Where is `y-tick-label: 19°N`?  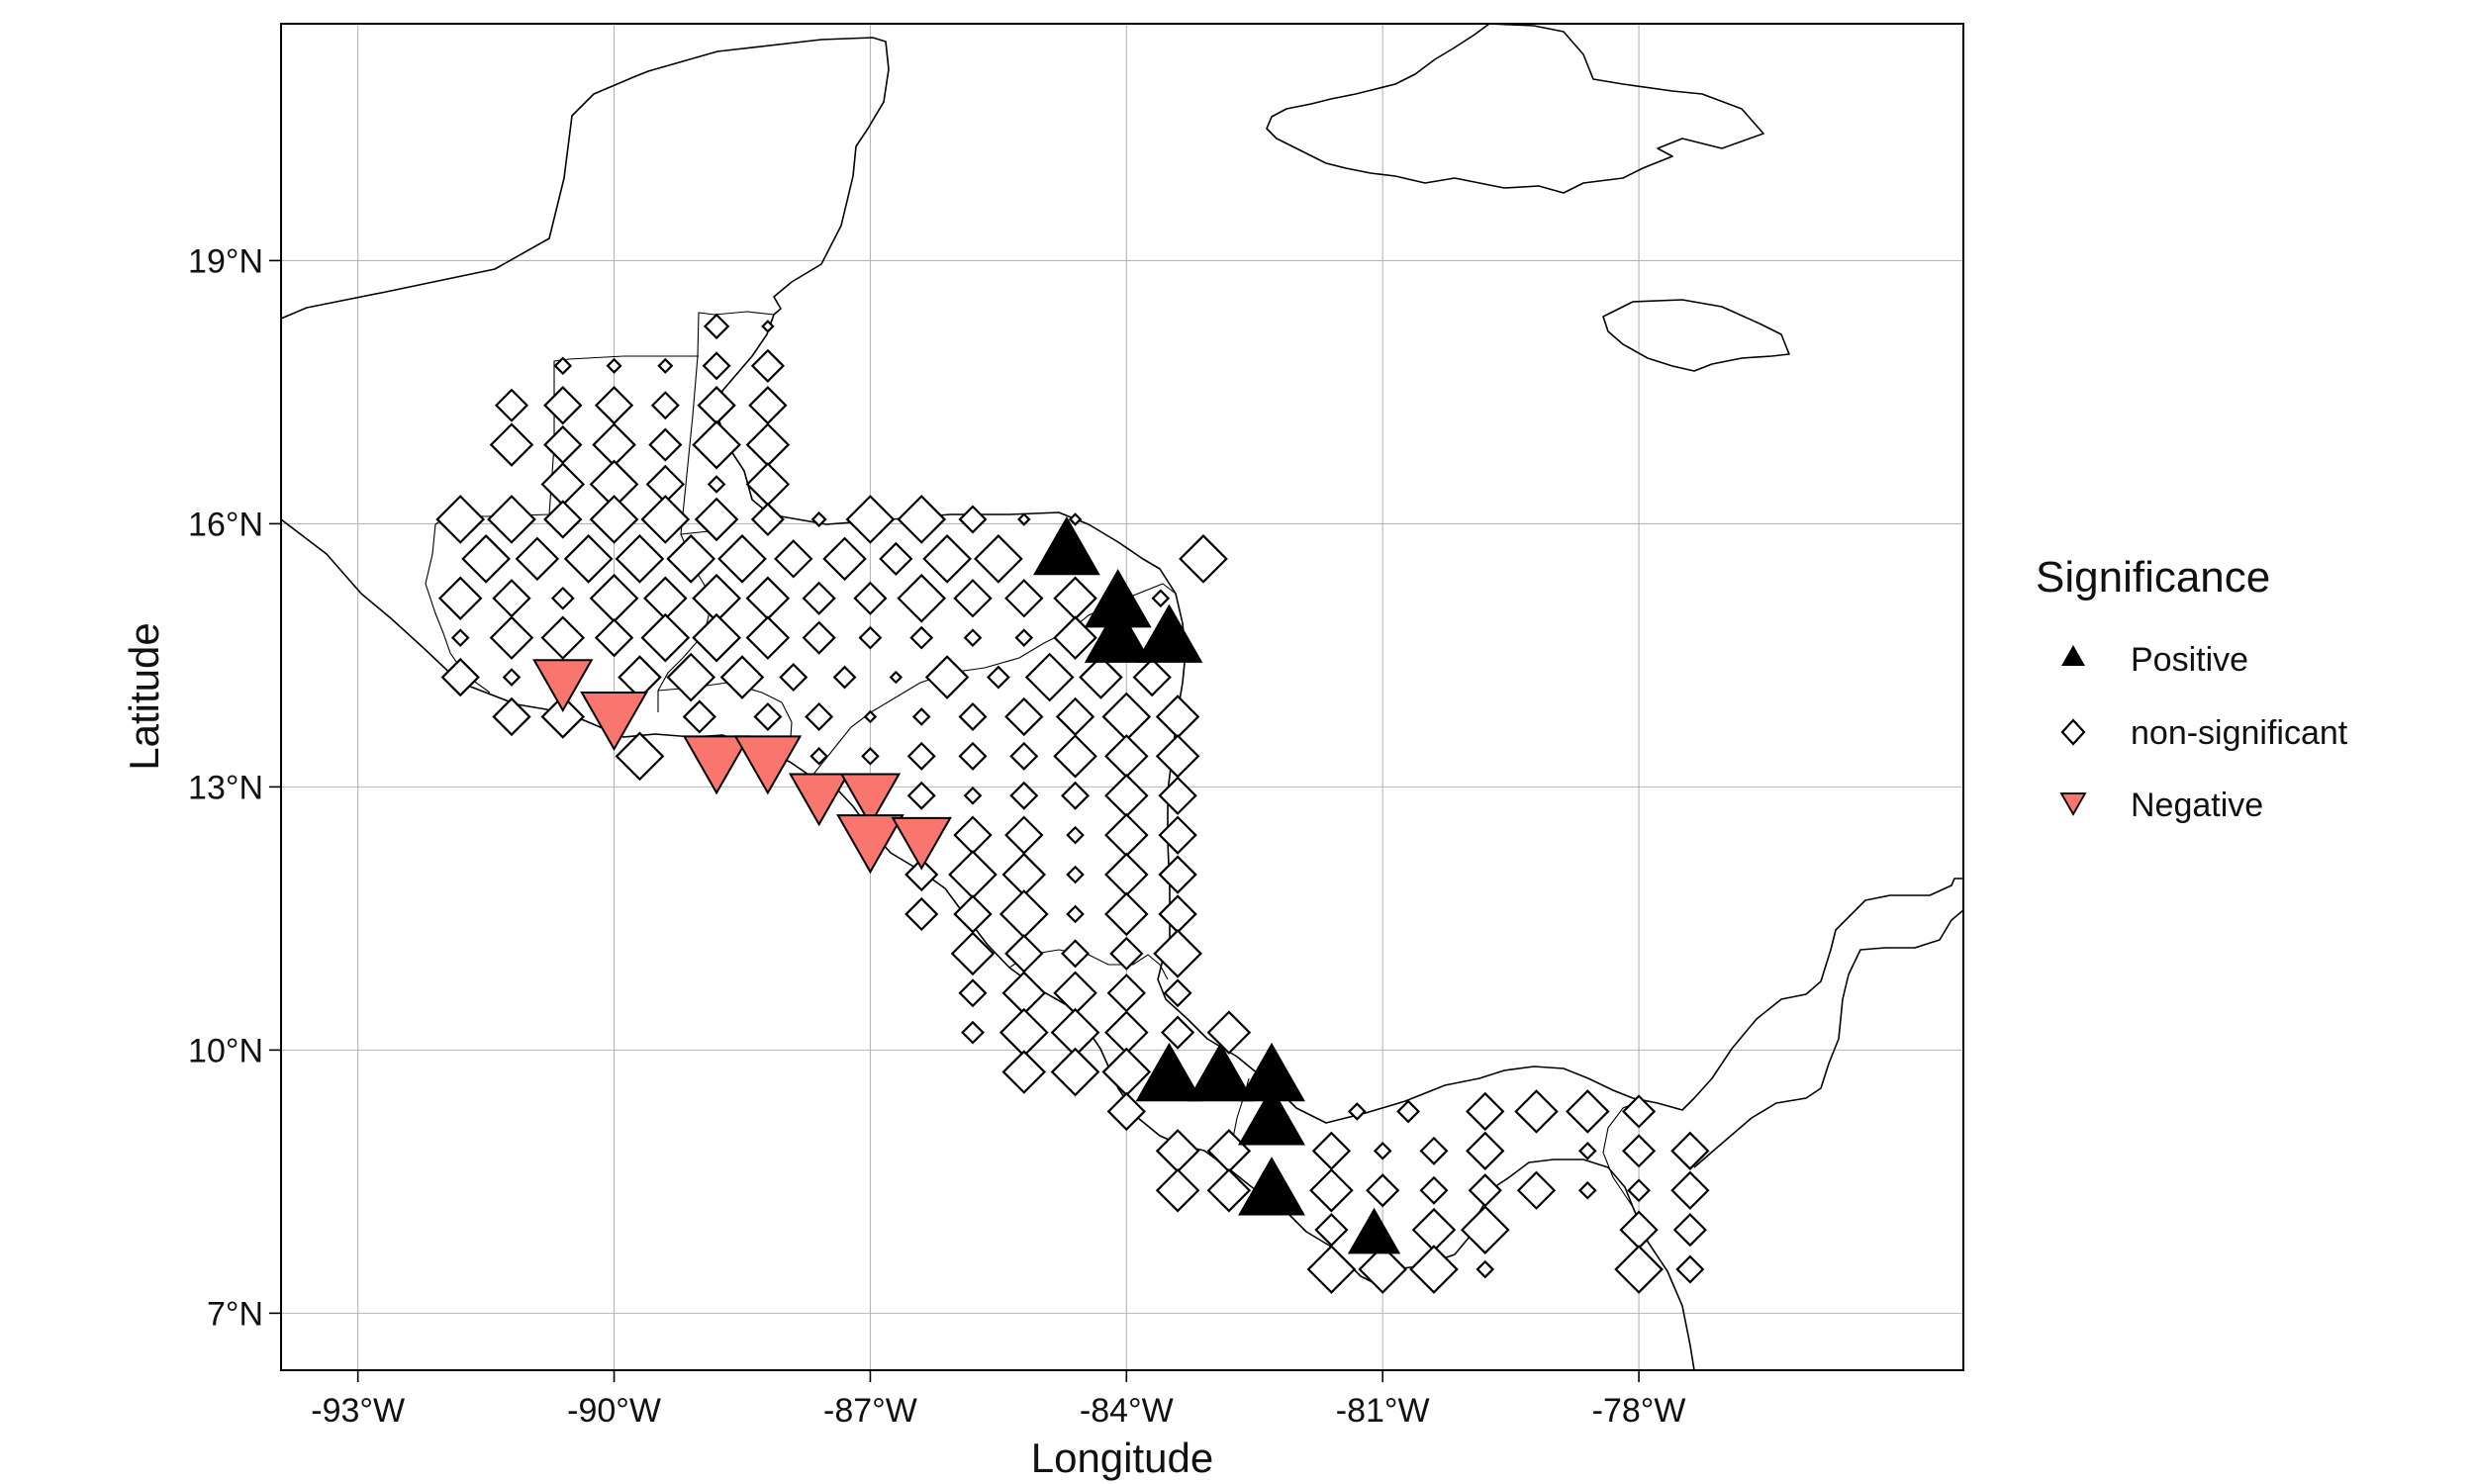
y-tick-label: 19°N is located at coordinates (226, 261).